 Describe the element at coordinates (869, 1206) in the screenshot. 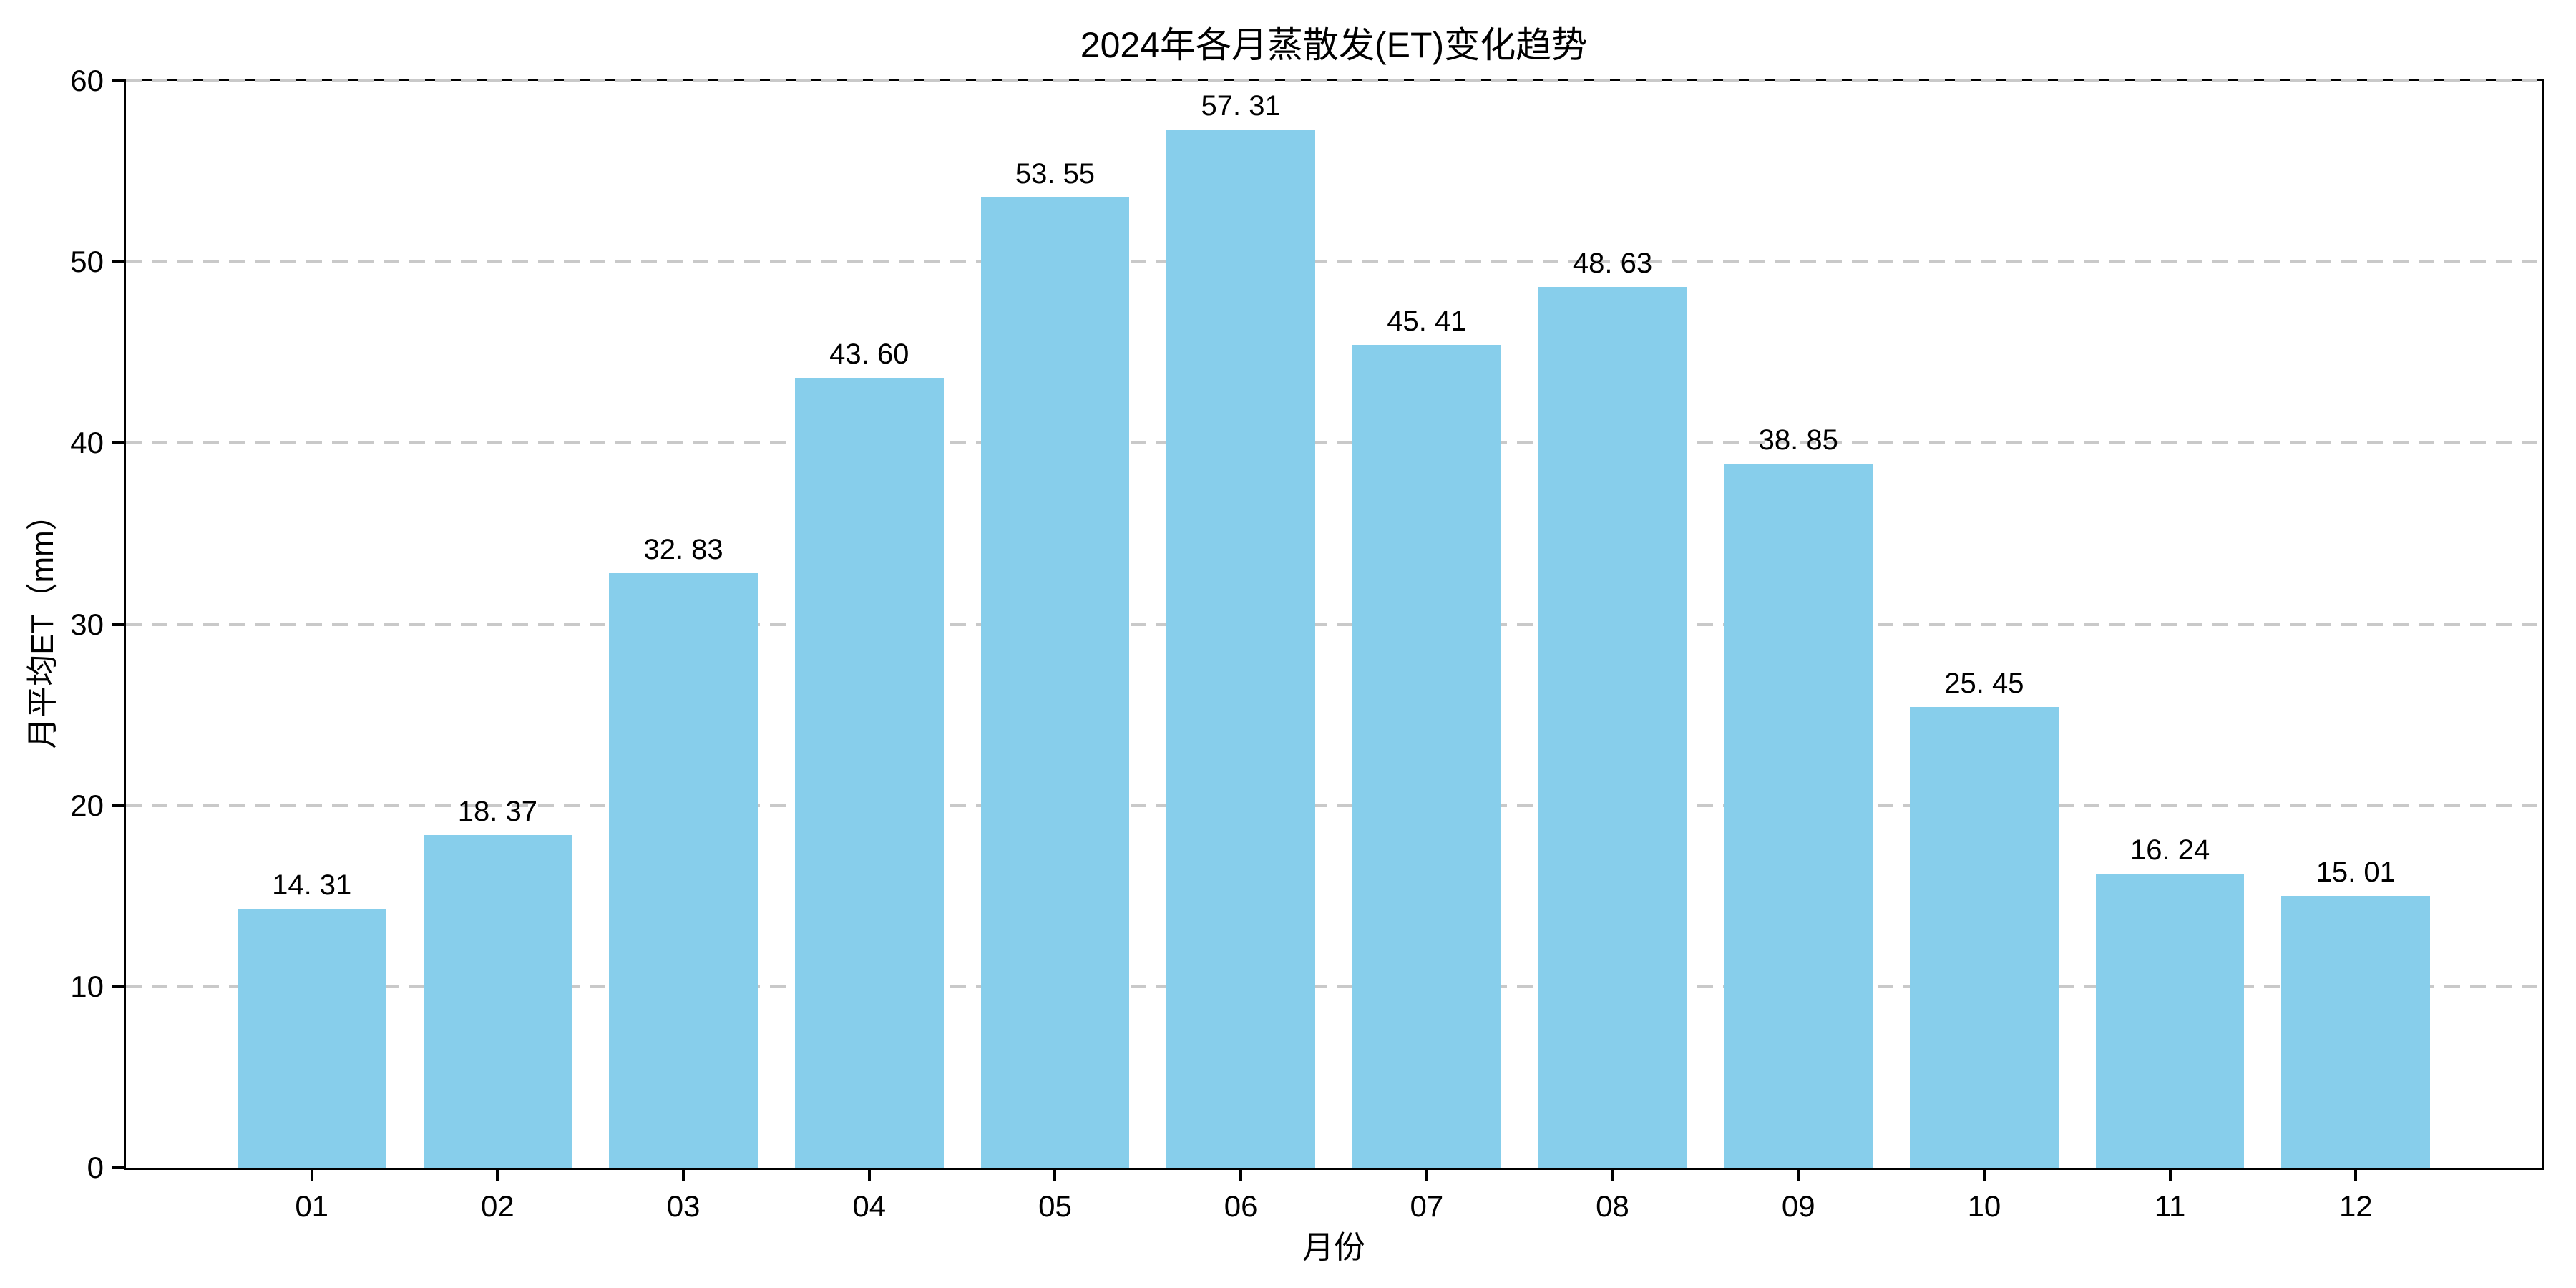

I see `x-tick-label: 04` at that location.